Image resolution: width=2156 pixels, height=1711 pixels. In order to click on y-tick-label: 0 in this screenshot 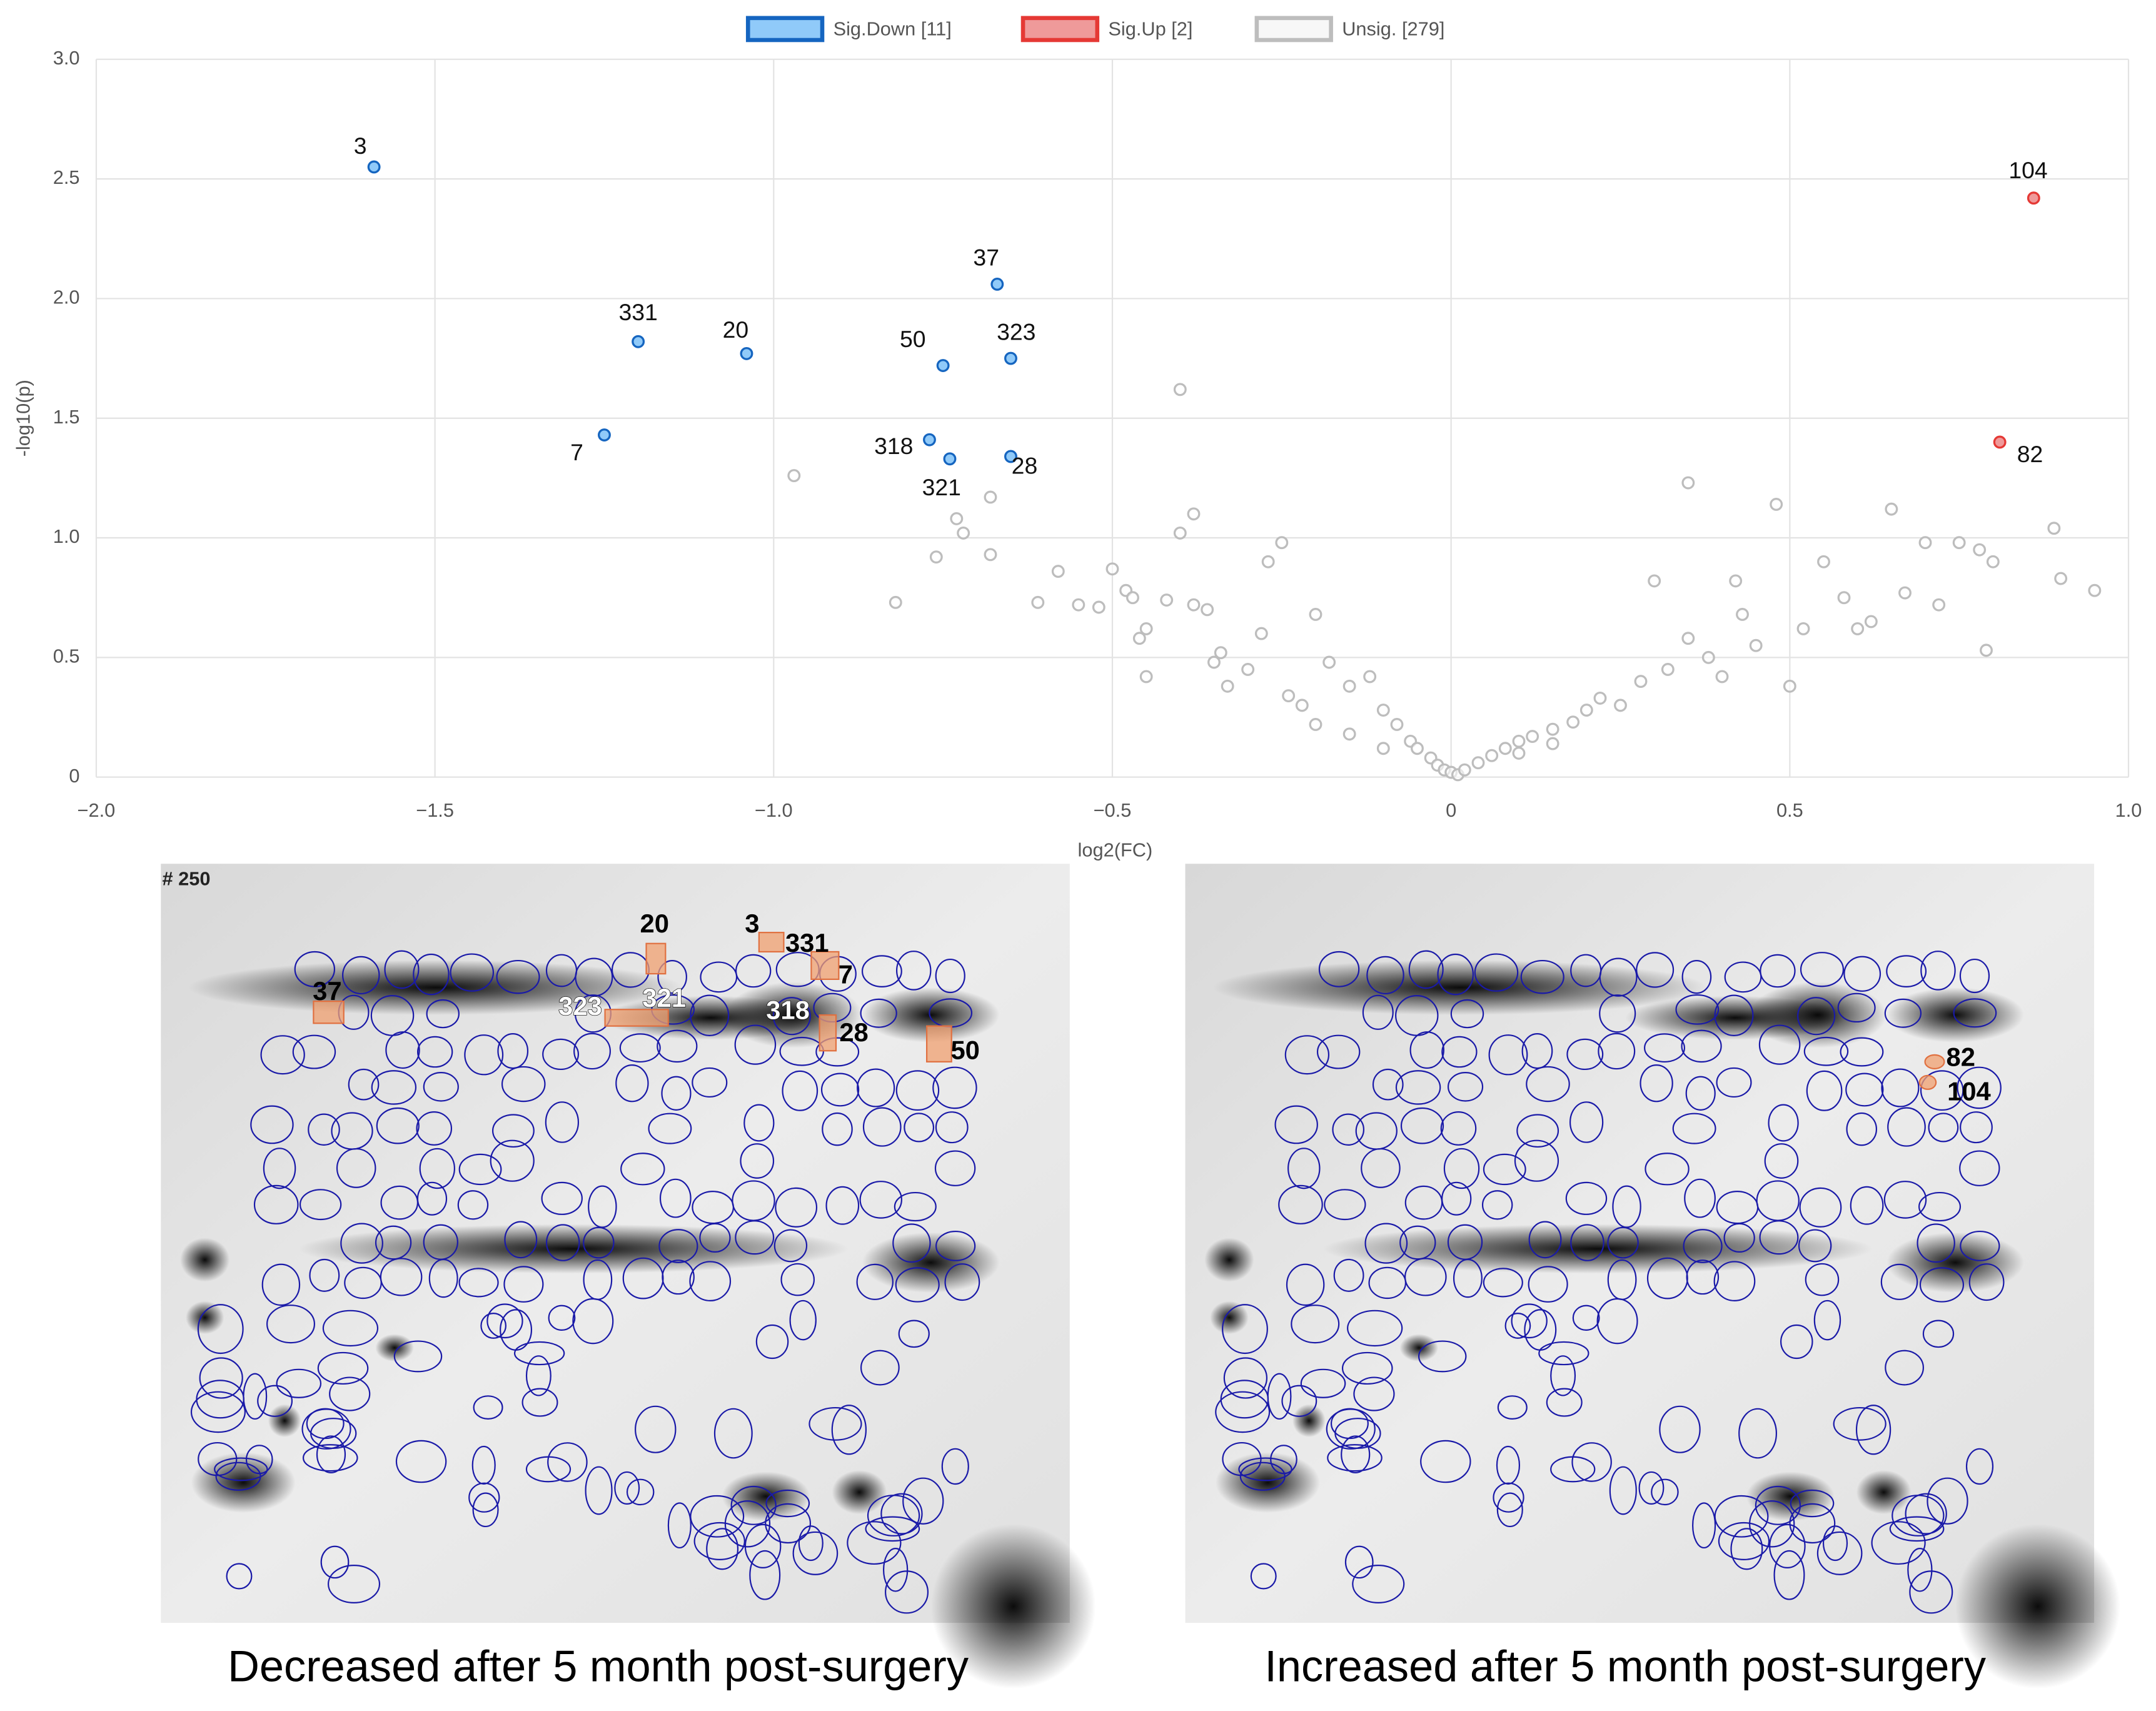, I will do `click(74, 776)`.